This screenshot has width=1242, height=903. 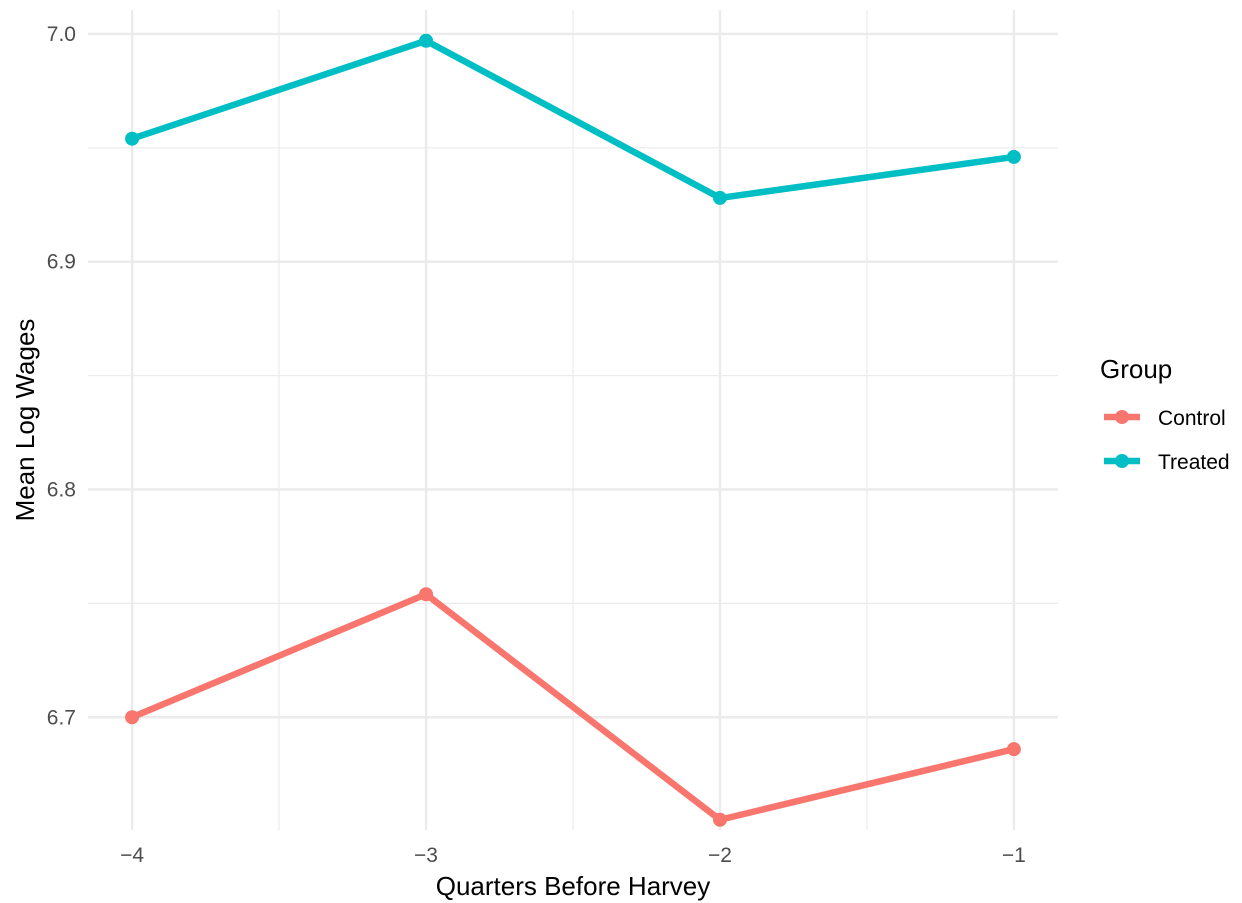 What do you see at coordinates (720, 855) in the screenshot?
I see `x-tick-label: −2` at bounding box center [720, 855].